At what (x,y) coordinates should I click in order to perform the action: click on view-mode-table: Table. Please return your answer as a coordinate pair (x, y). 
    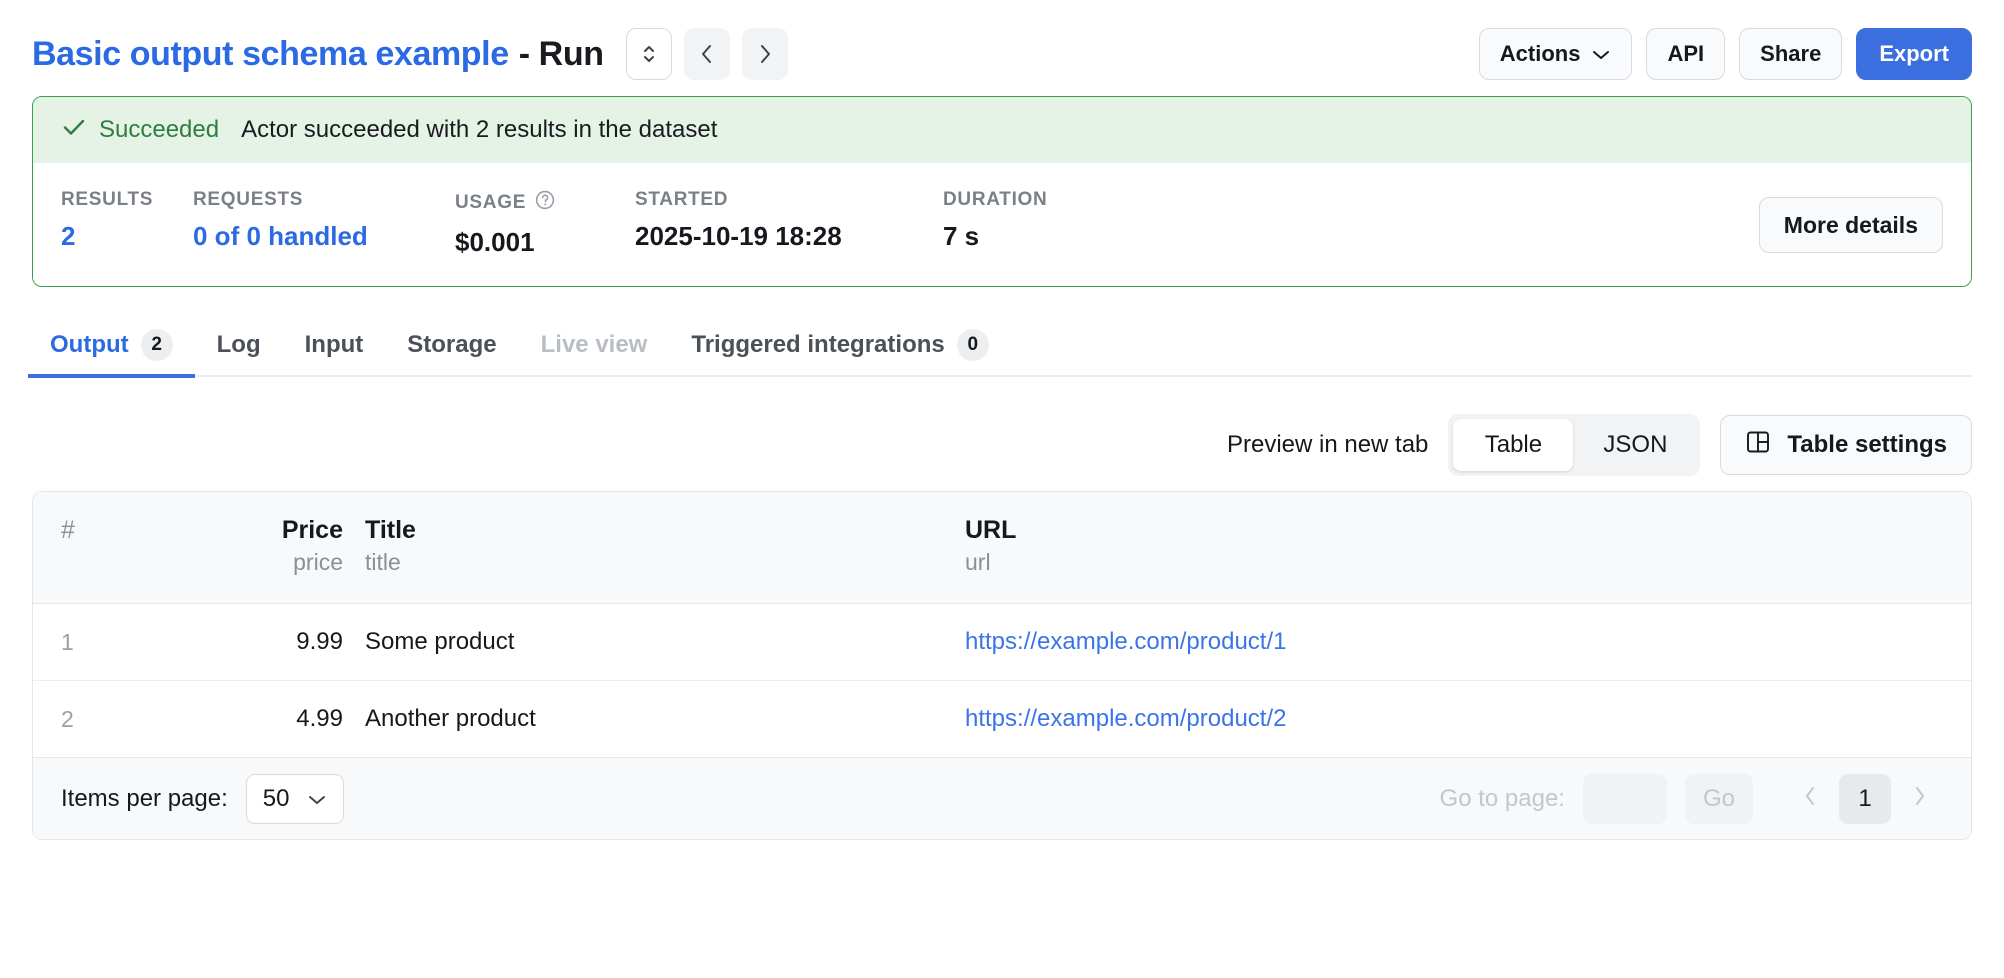
    Looking at the image, I should click on (1513, 445).